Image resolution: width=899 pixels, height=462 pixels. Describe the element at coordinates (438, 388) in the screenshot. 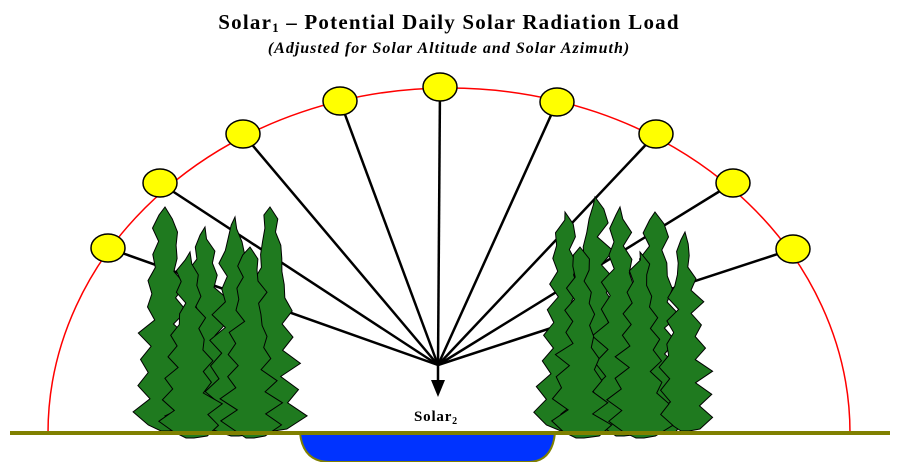

I see `arrow-head` at that location.